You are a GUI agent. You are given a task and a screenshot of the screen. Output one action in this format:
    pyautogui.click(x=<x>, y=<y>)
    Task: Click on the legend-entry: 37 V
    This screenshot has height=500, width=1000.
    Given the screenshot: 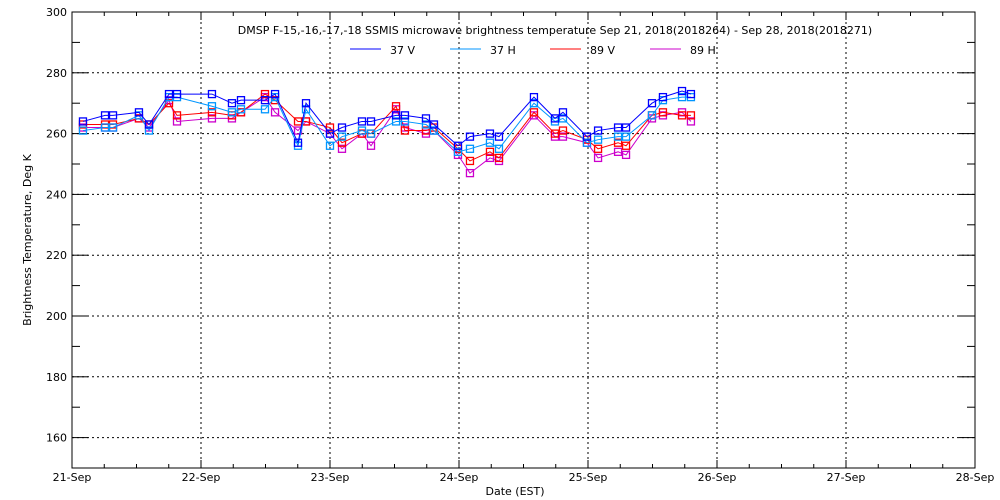 What is the action you would take?
    pyautogui.click(x=382, y=50)
    